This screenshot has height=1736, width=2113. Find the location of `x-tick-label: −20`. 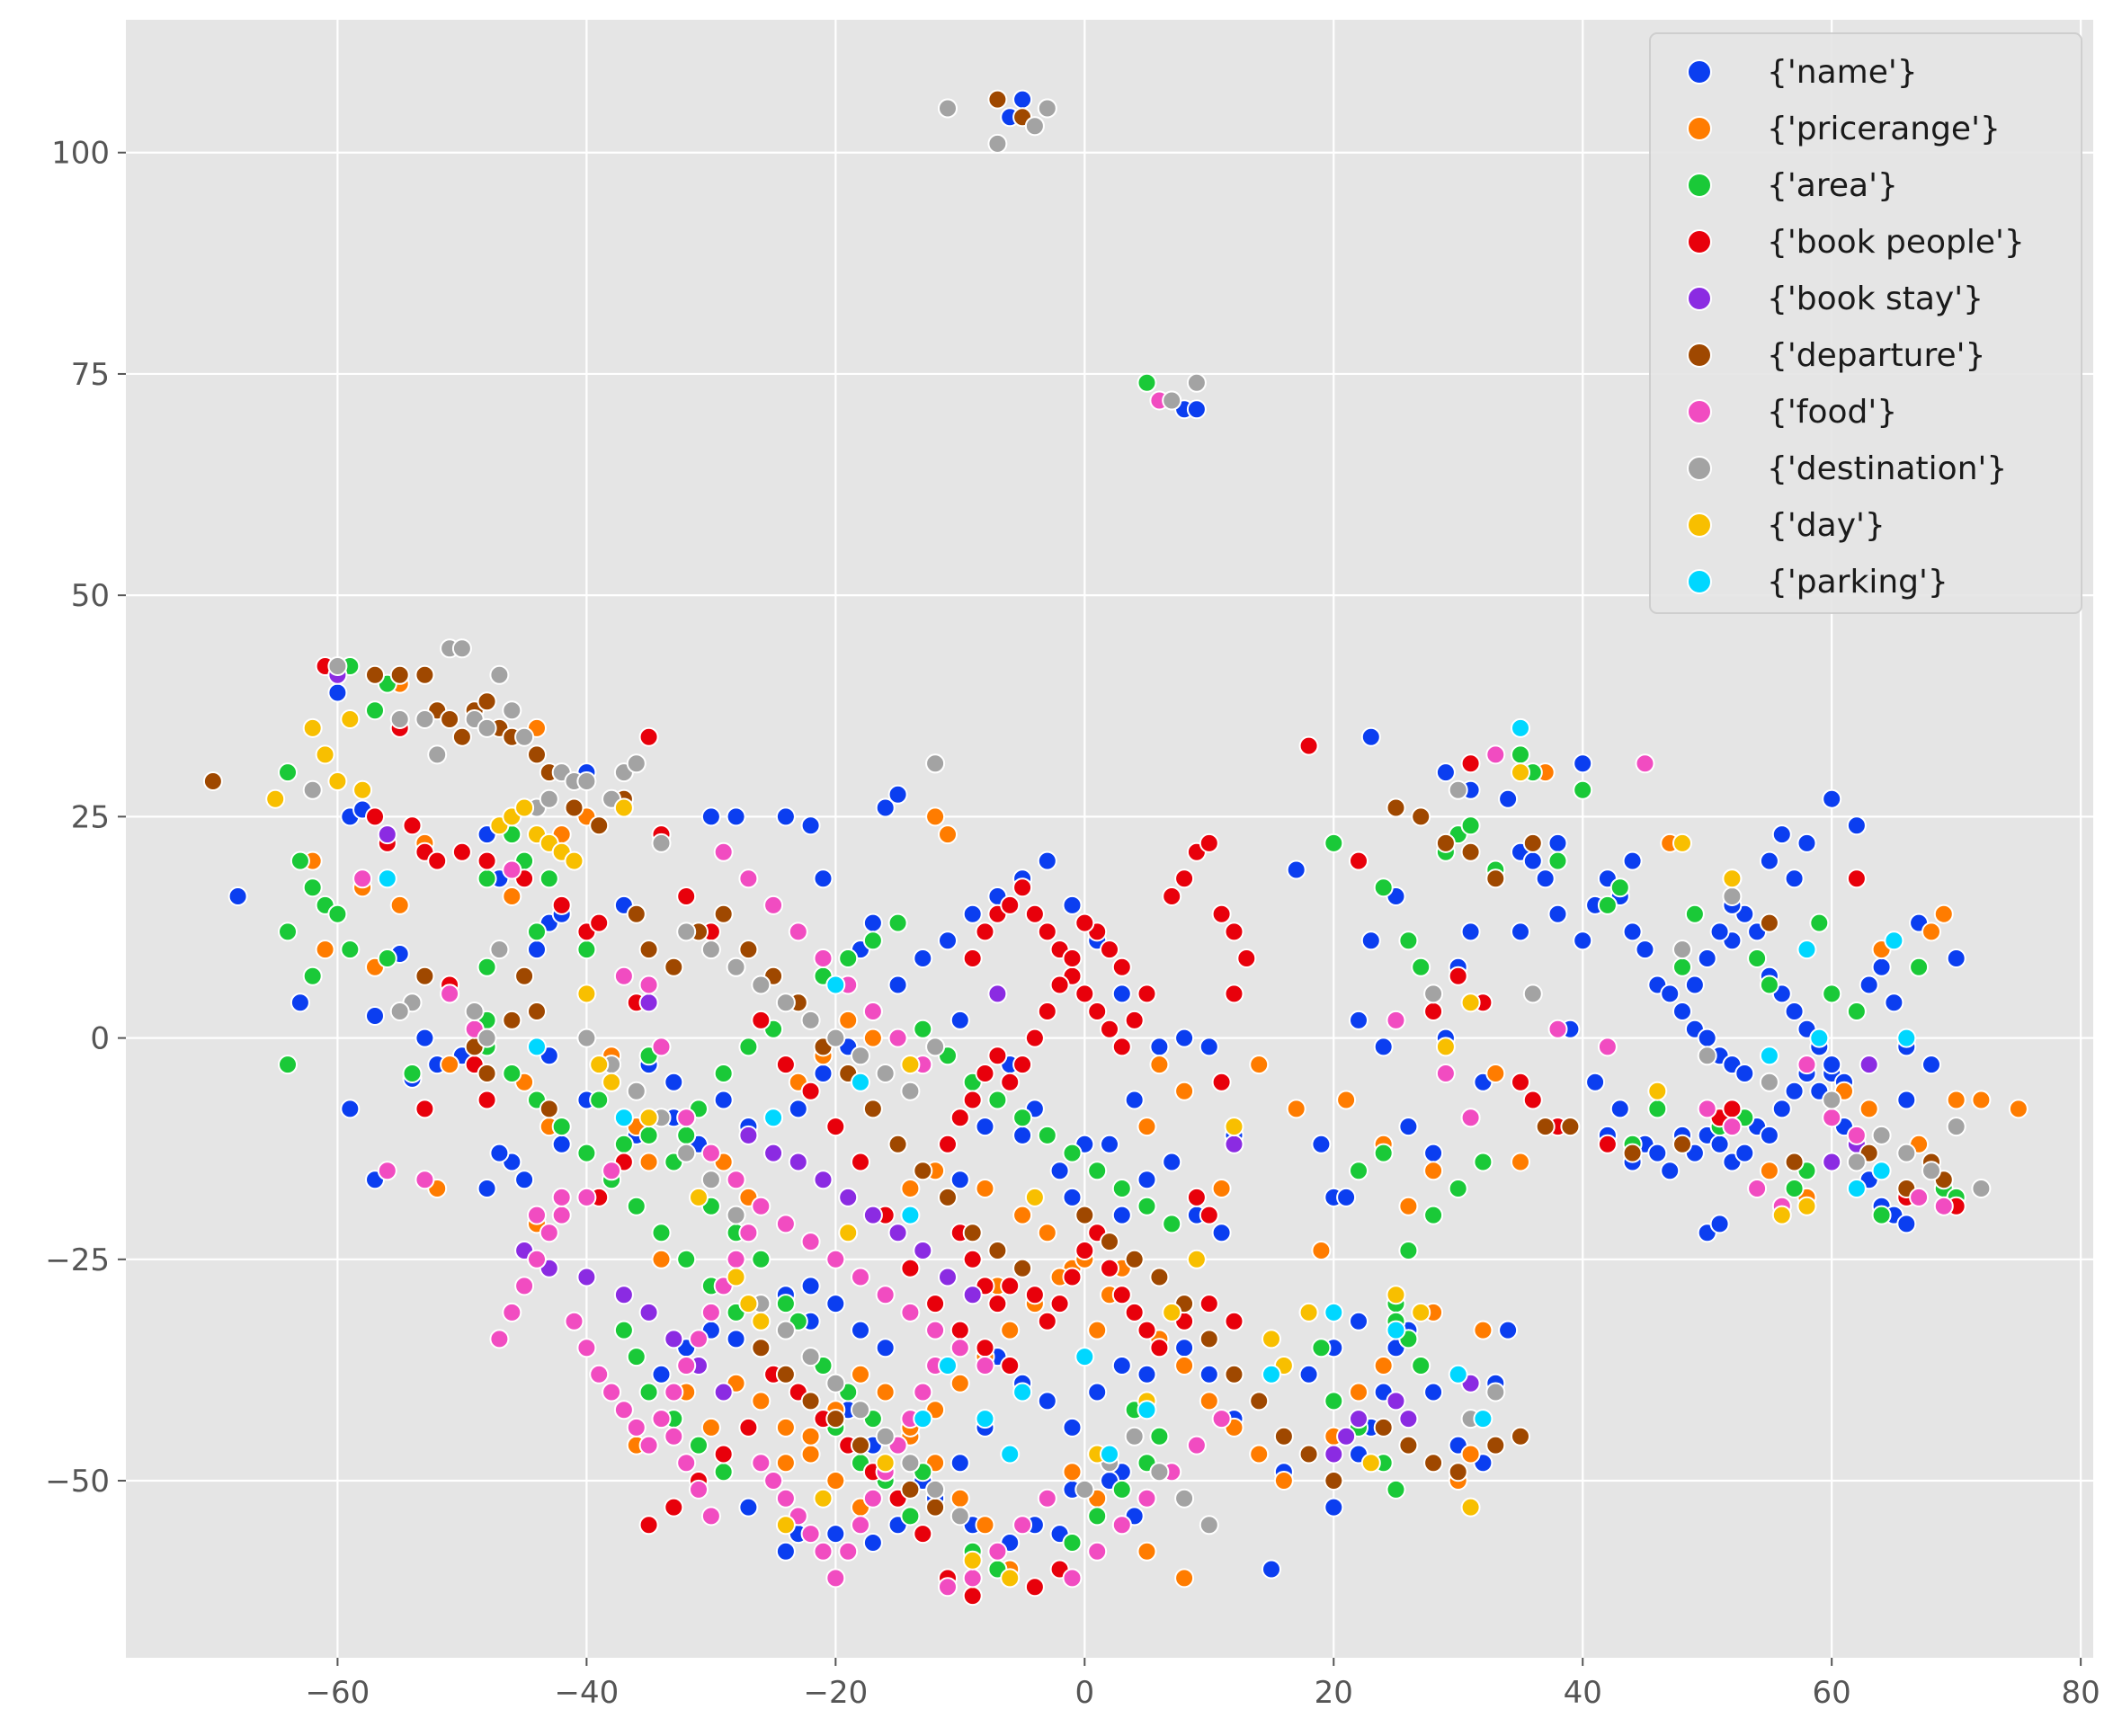

x-tick-label: −20 is located at coordinates (836, 1693).